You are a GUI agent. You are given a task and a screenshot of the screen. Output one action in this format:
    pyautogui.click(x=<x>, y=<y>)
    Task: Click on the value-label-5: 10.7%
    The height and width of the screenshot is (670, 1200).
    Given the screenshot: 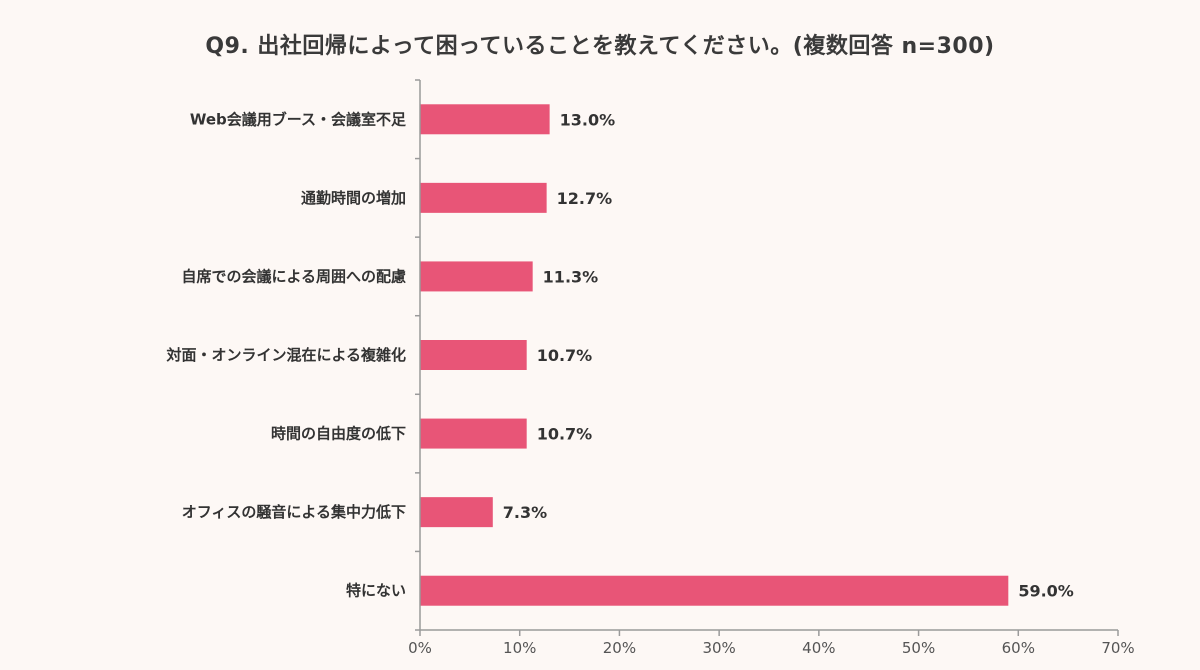 What is the action you would take?
    pyautogui.click(x=565, y=434)
    